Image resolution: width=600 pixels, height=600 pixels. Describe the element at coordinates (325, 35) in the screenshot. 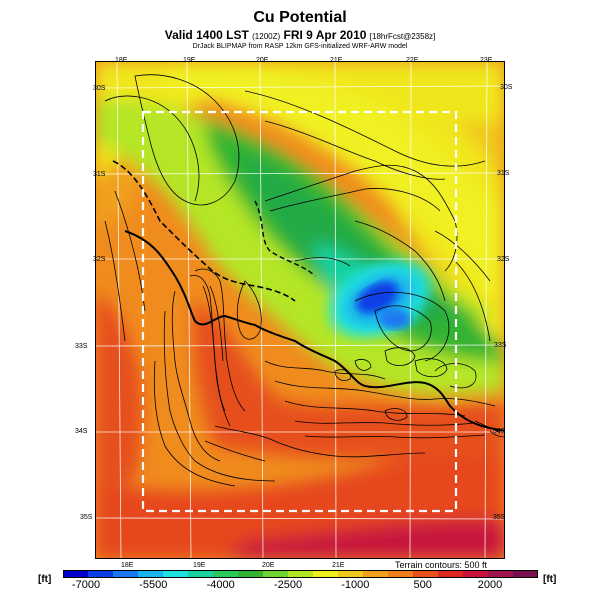

I see `valid-date: FRI 9 Apr 2010` at that location.